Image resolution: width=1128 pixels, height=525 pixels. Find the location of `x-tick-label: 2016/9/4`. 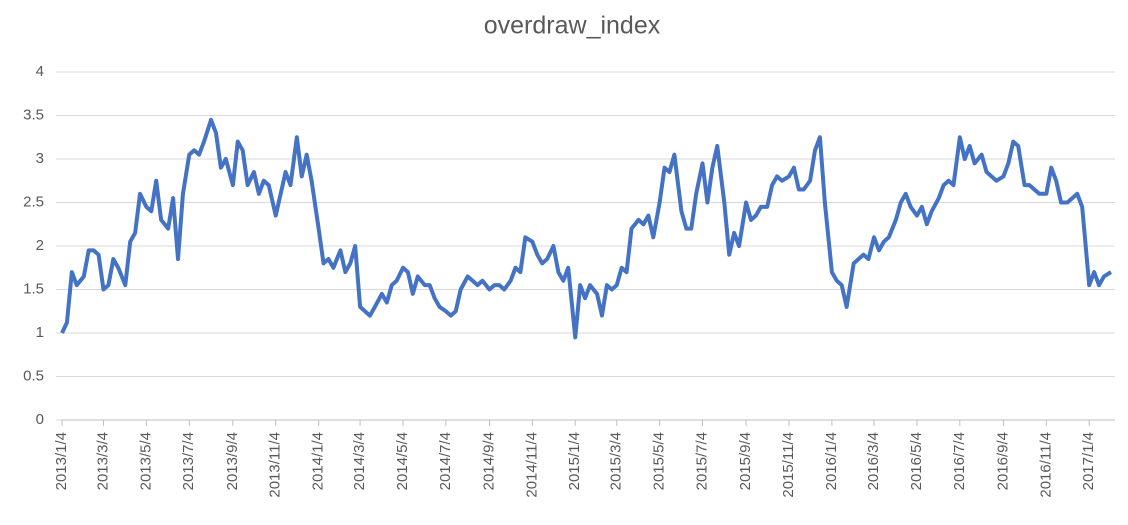

x-tick-label: 2016/9/4 is located at coordinates (1002, 461).